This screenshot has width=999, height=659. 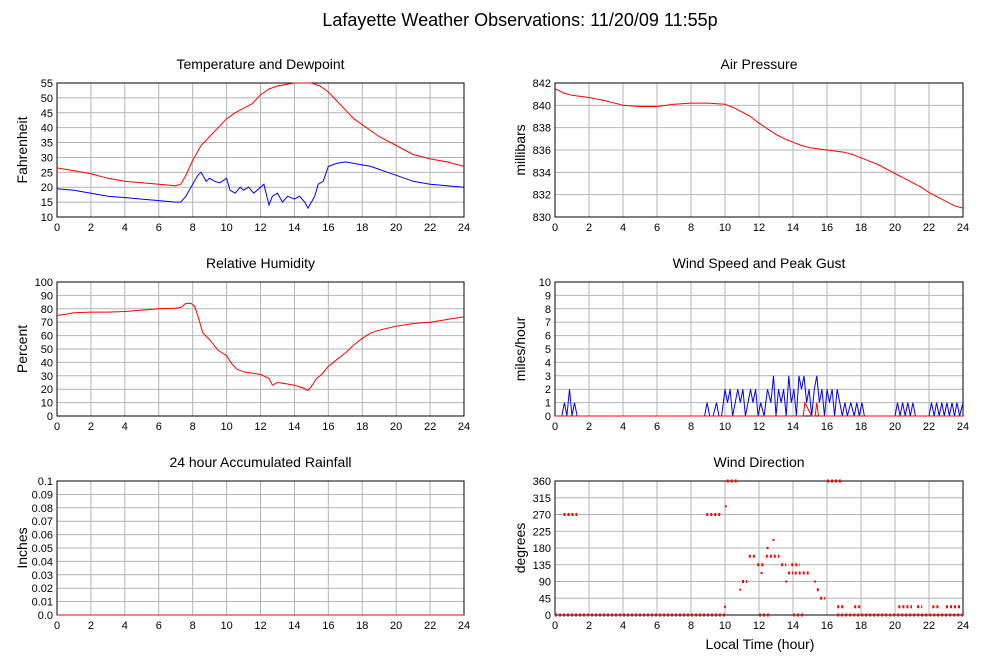 What do you see at coordinates (45, 482) in the screenshot?
I see `y-tick-label: 0.1` at bounding box center [45, 482].